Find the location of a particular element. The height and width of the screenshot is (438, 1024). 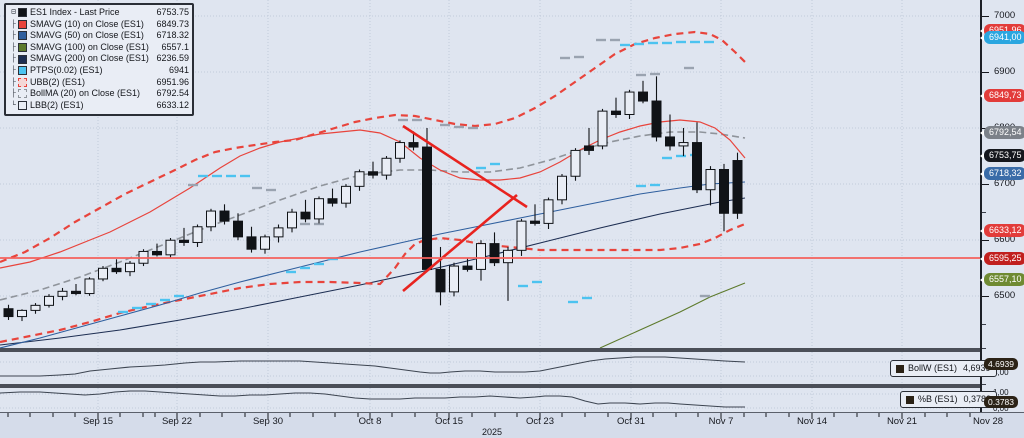

bollw-pane: BollW (ES1) 4,6939 is located at coordinates (512, 368).